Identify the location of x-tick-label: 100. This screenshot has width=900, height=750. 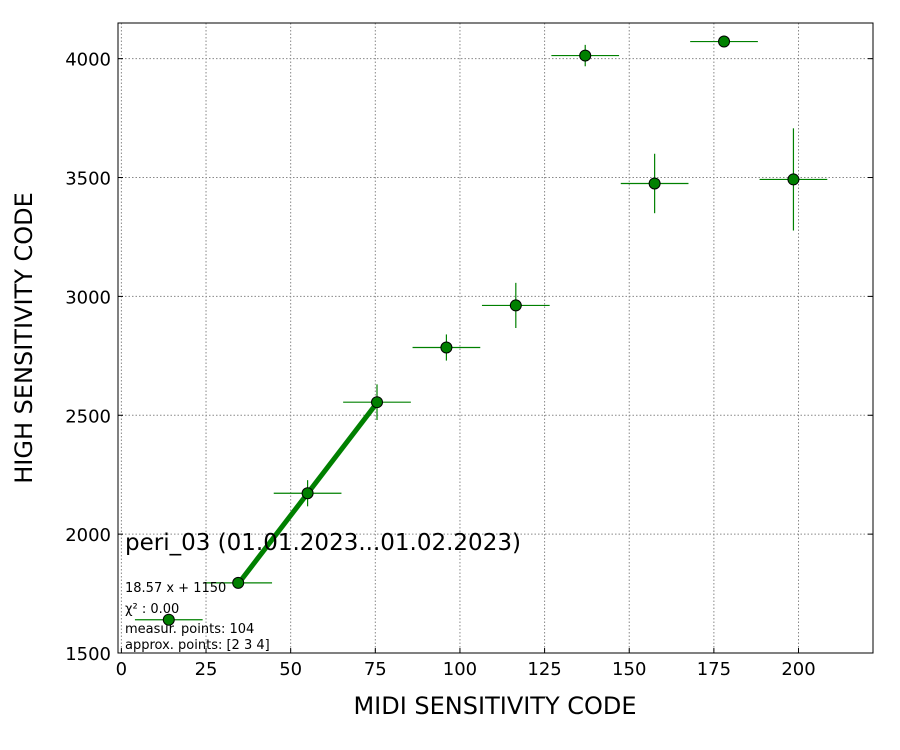
(460, 669).